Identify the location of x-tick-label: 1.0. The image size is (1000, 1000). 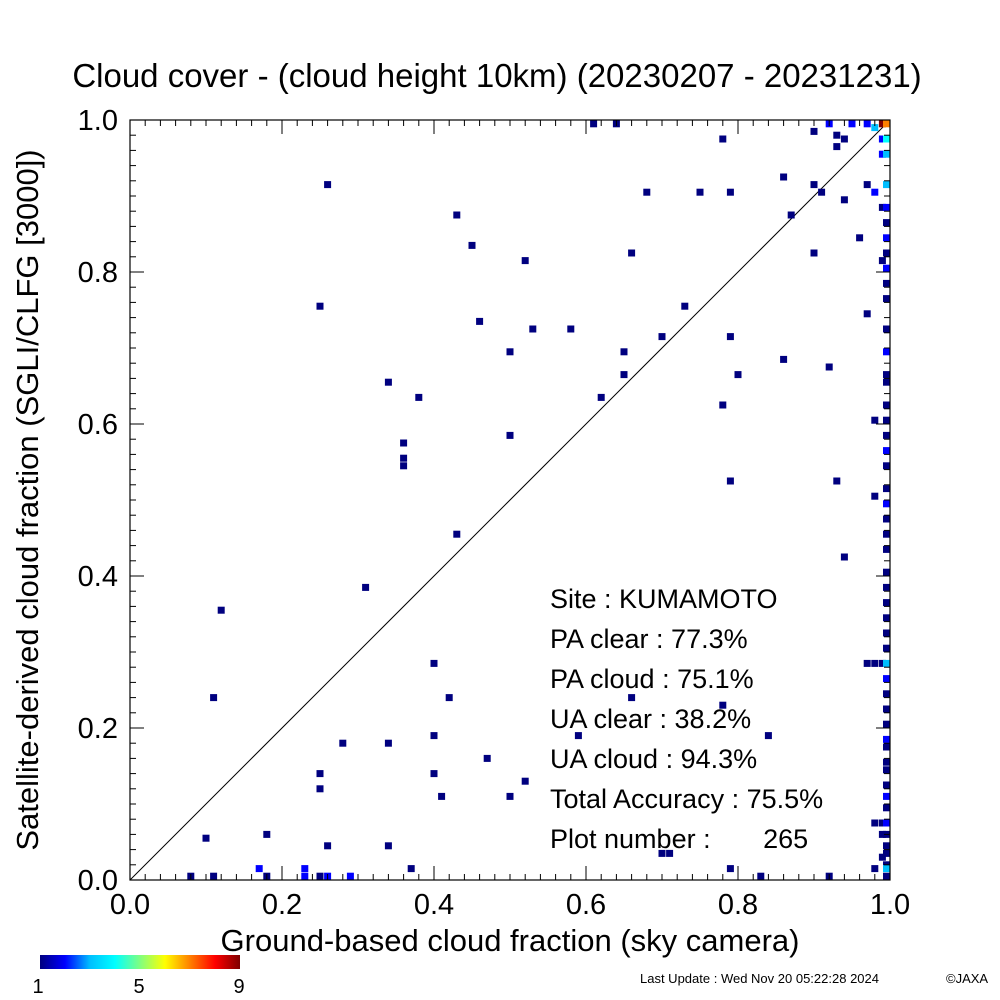
(890, 905).